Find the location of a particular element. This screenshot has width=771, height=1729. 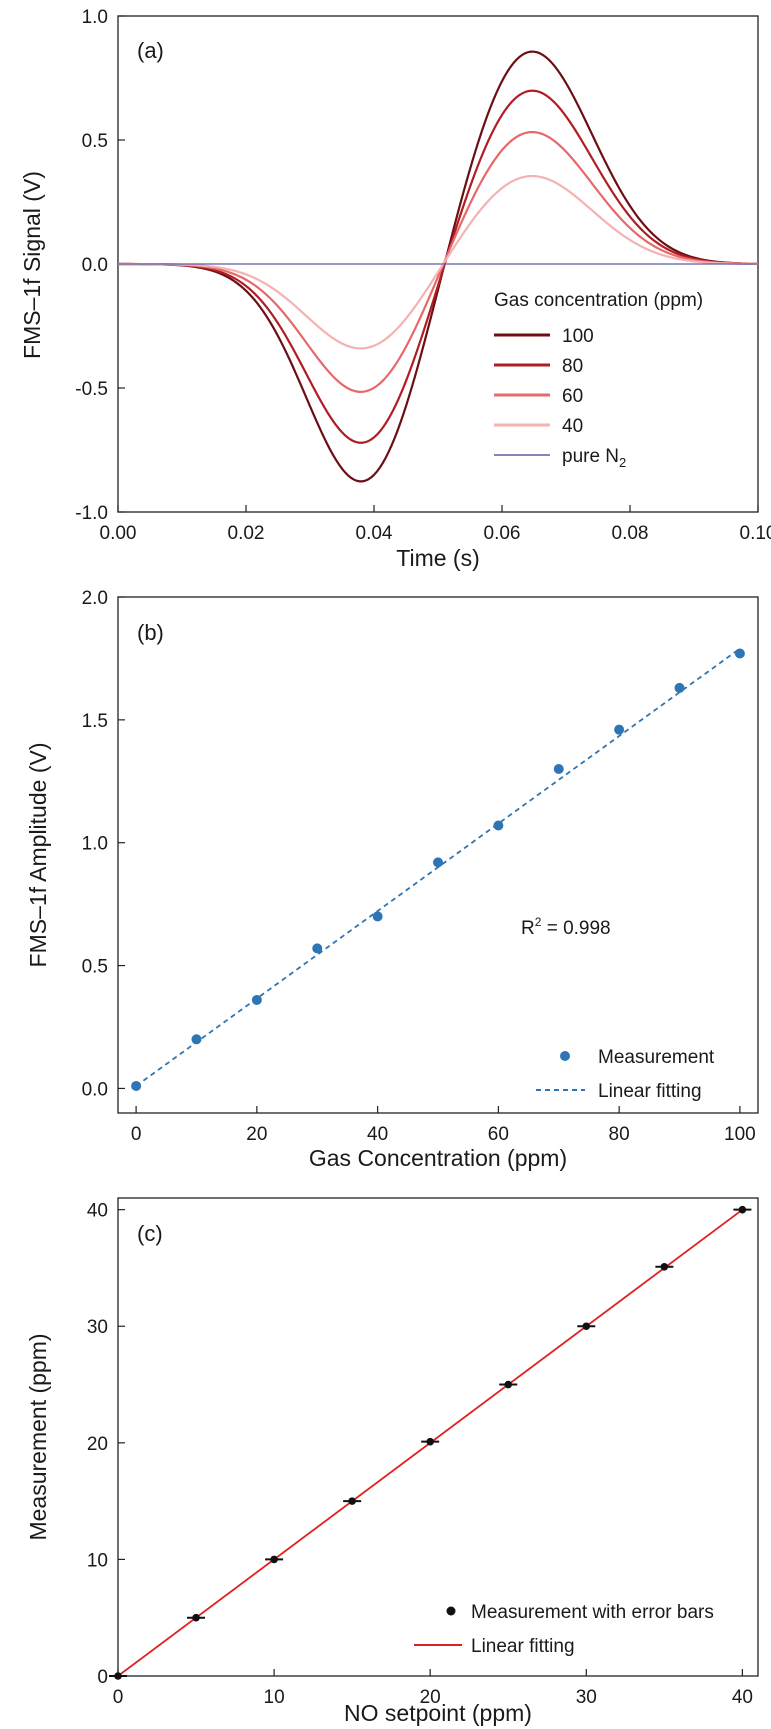

panel-b-x-ticks: 0 20 40 60 80 100 is located at coordinates (443, 1125).